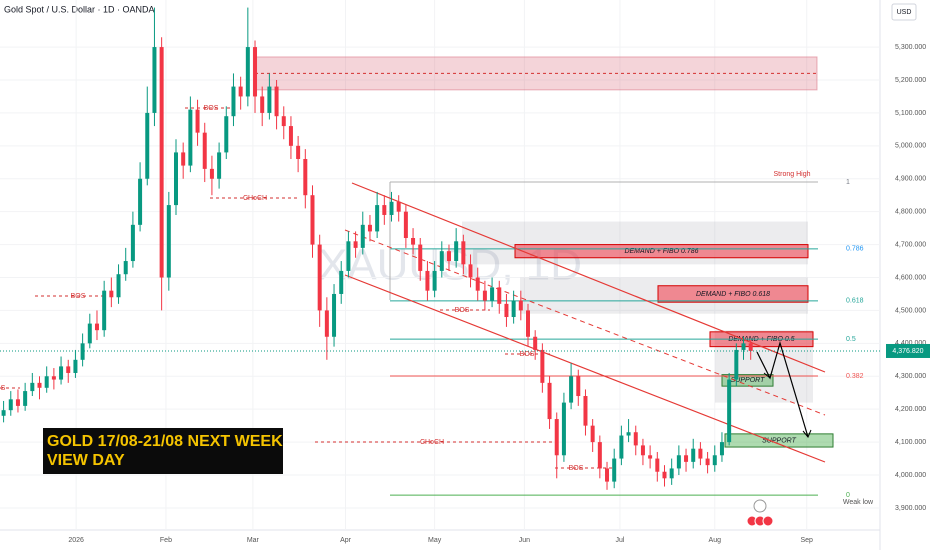 The height and width of the screenshot is (550, 932). Describe the element at coordinates (855, 301) in the screenshot. I see `fib-label: 0.618` at that location.